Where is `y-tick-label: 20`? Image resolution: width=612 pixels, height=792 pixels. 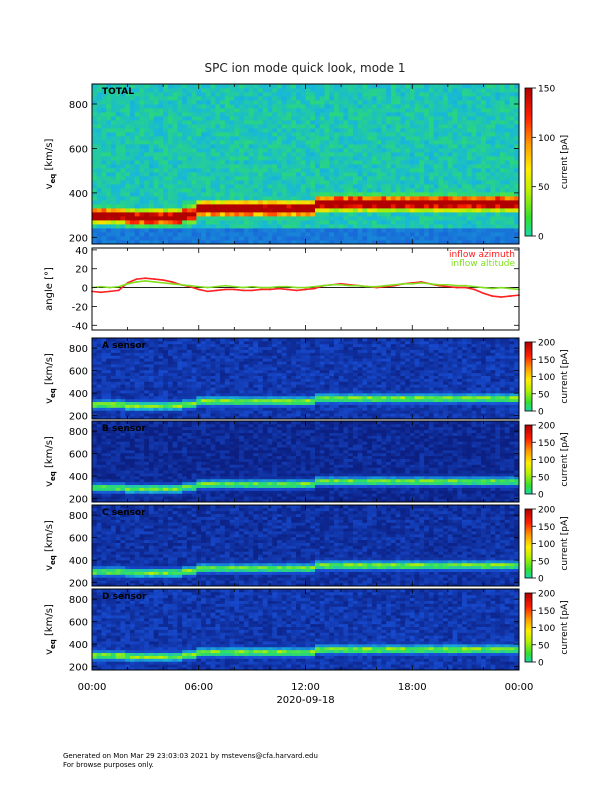 y-tick-label: 20 is located at coordinates (81, 270).